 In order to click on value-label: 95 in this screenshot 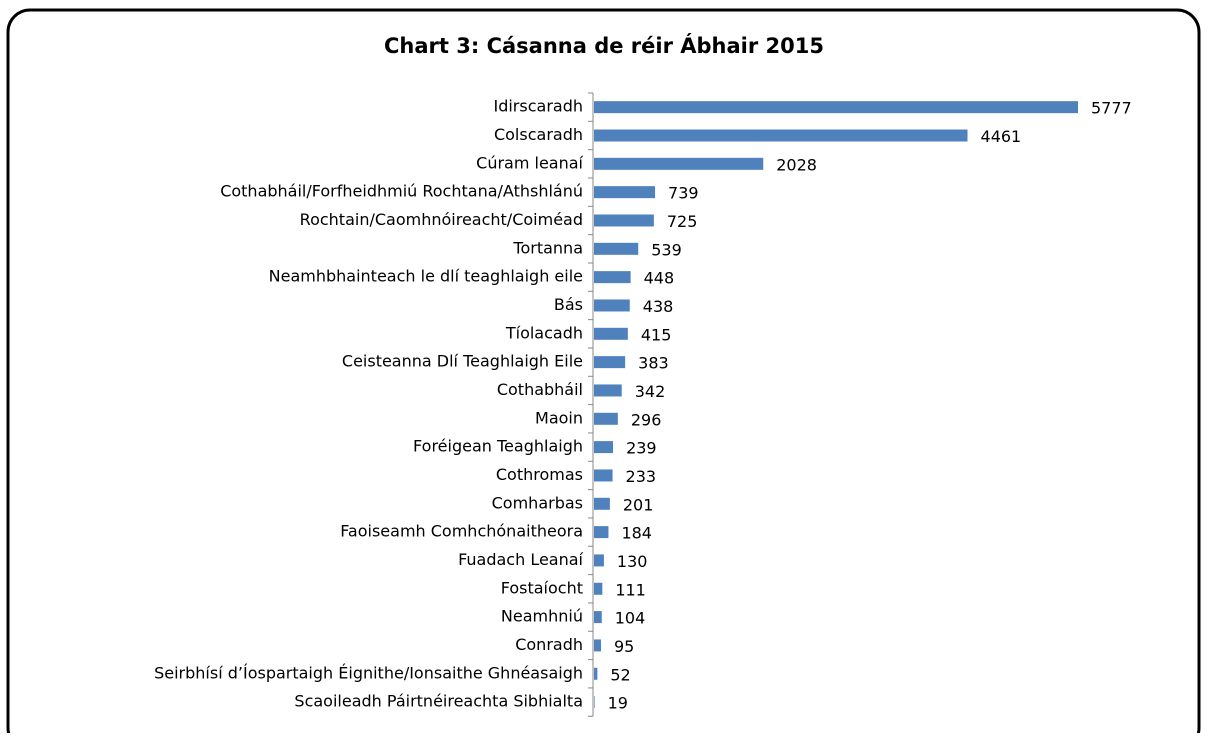, I will do `click(624, 646)`.